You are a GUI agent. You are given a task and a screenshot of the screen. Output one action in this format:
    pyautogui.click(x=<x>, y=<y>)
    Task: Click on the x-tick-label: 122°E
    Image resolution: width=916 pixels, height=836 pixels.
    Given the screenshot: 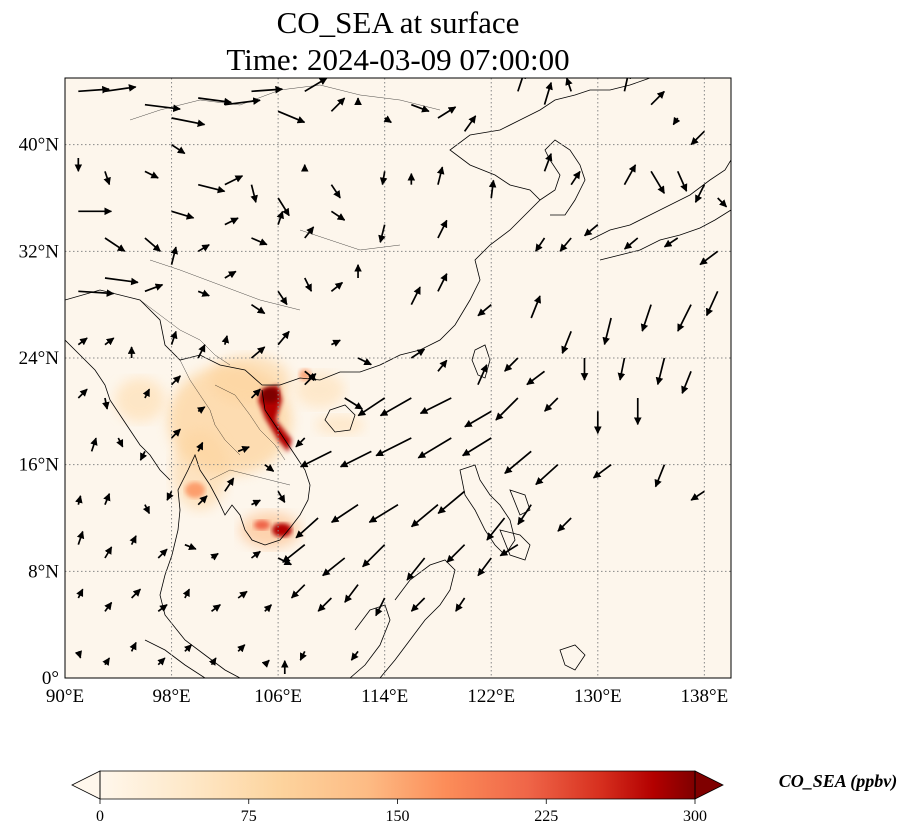 What is the action you would take?
    pyautogui.click(x=491, y=696)
    